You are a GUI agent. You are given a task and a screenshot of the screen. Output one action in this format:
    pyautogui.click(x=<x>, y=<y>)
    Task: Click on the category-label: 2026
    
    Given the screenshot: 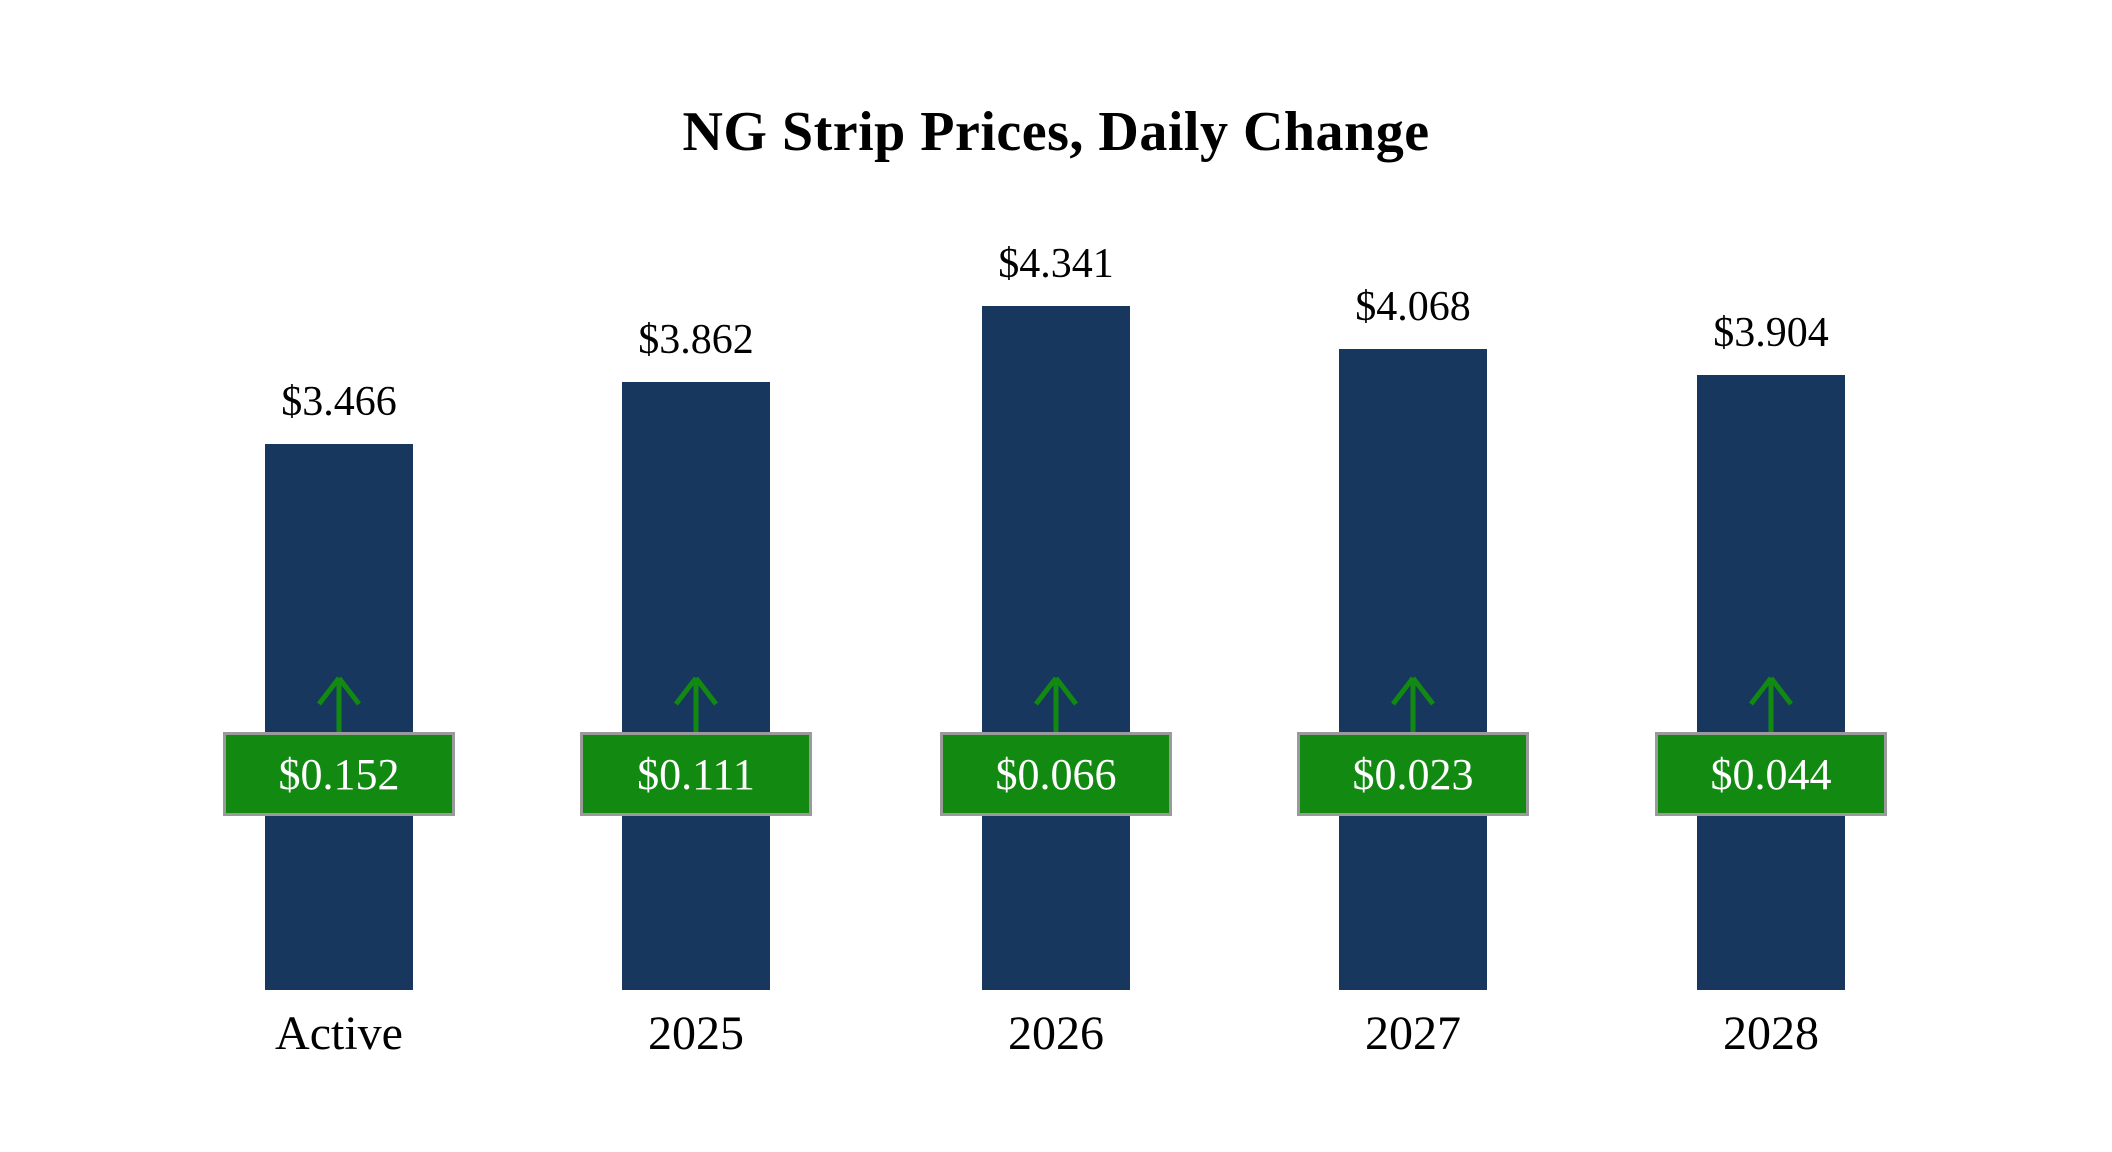 What is the action you would take?
    pyautogui.click(x=1056, y=1033)
    